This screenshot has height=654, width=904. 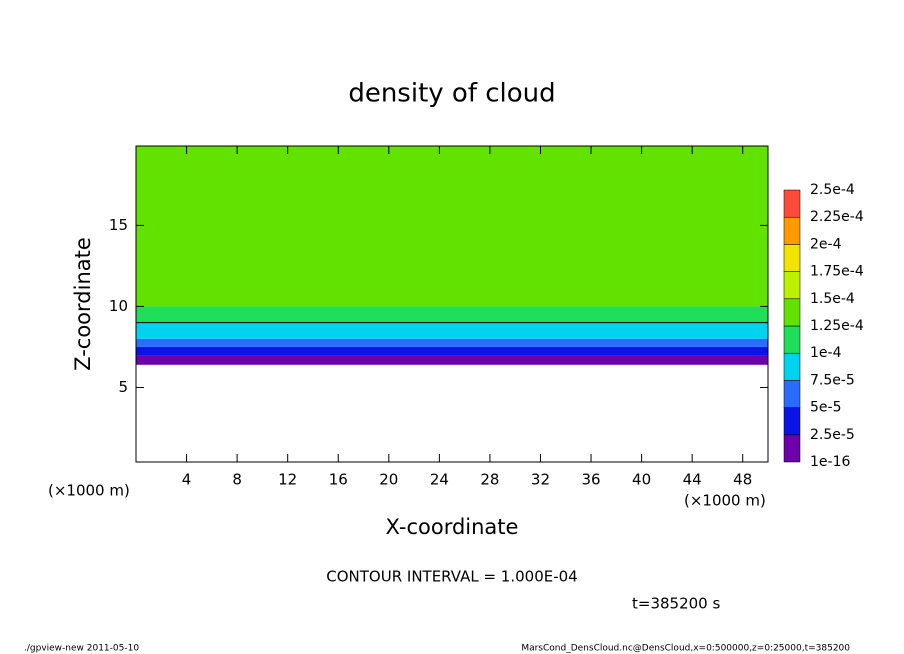 What do you see at coordinates (590, 480) in the screenshot?
I see `x-tick-label: 36` at bounding box center [590, 480].